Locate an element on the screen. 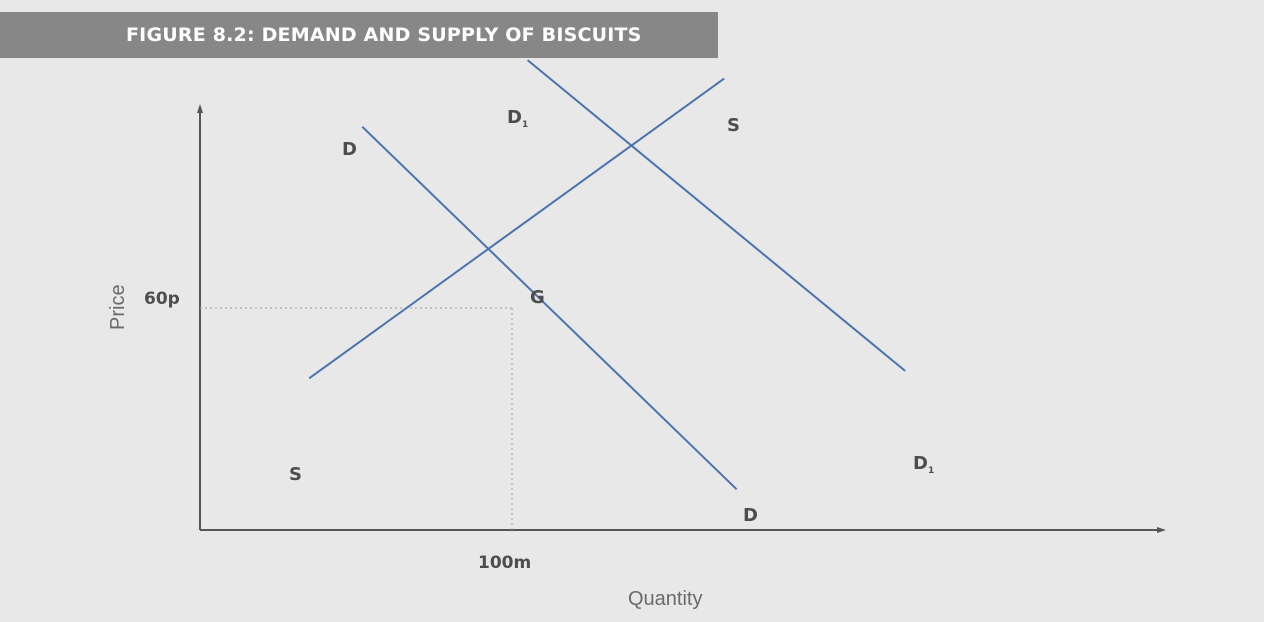  demand-d1-label-bottom: D1 is located at coordinates (923, 464).